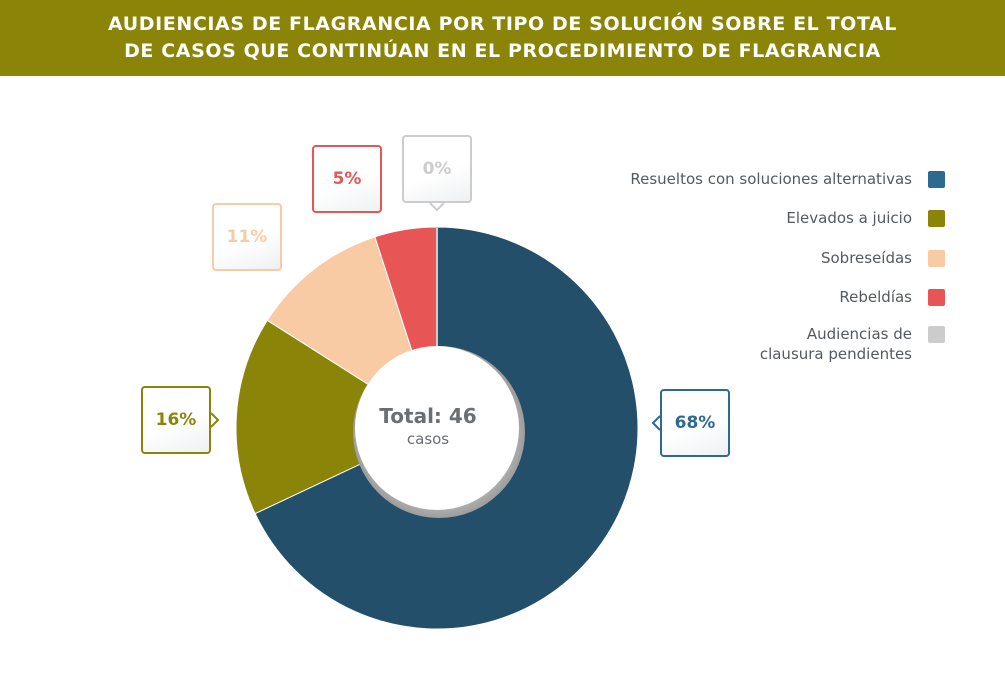 Image resolution: width=1005 pixels, height=686 pixels. Describe the element at coordinates (347, 179) in the screenshot. I see `data-label-3: 5%` at that location.